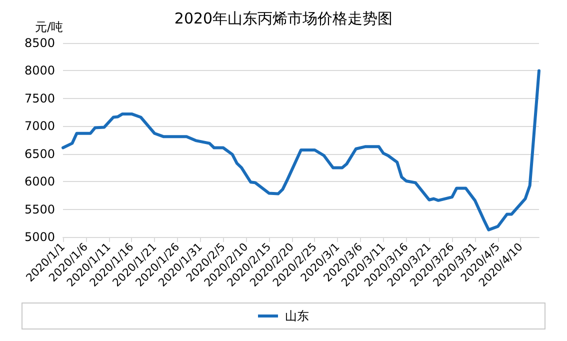 The width and height of the screenshot is (567, 341). What do you see at coordinates (297, 316) in the screenshot?
I see `legend-label: 山东` at bounding box center [297, 316].